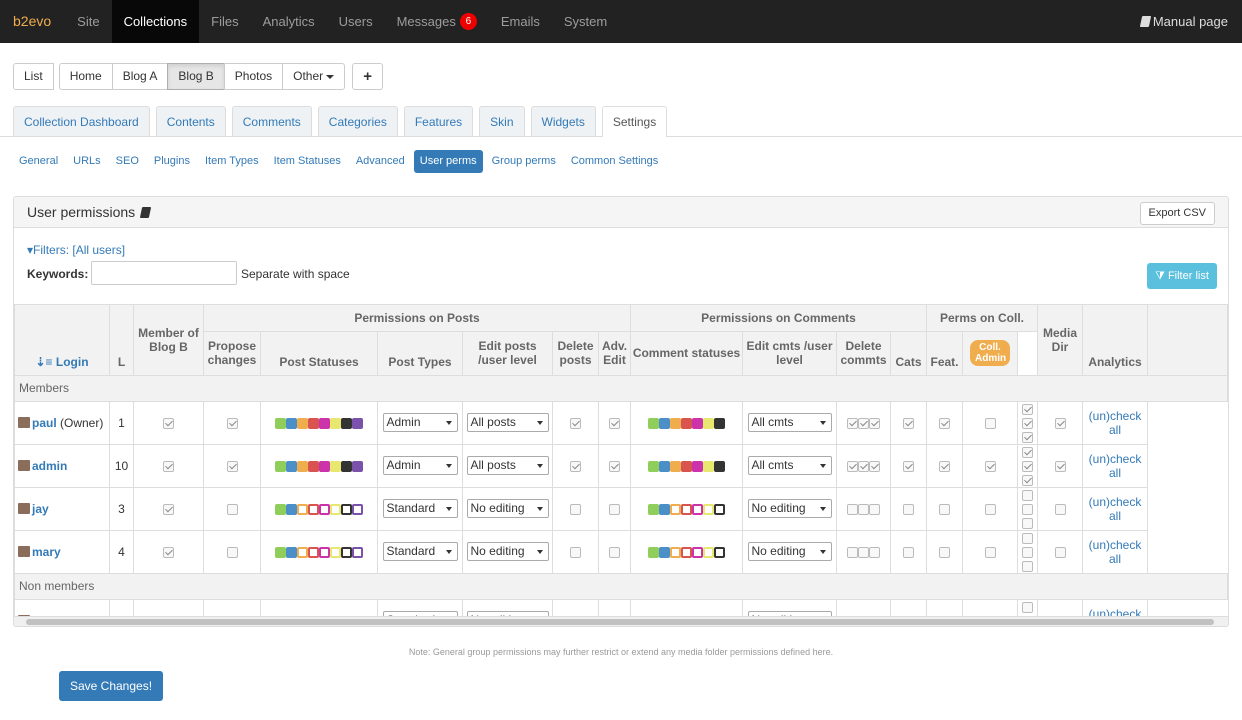  Describe the element at coordinates (614, 161) in the screenshot. I see `subtab-common-settings: Common Settings` at that location.